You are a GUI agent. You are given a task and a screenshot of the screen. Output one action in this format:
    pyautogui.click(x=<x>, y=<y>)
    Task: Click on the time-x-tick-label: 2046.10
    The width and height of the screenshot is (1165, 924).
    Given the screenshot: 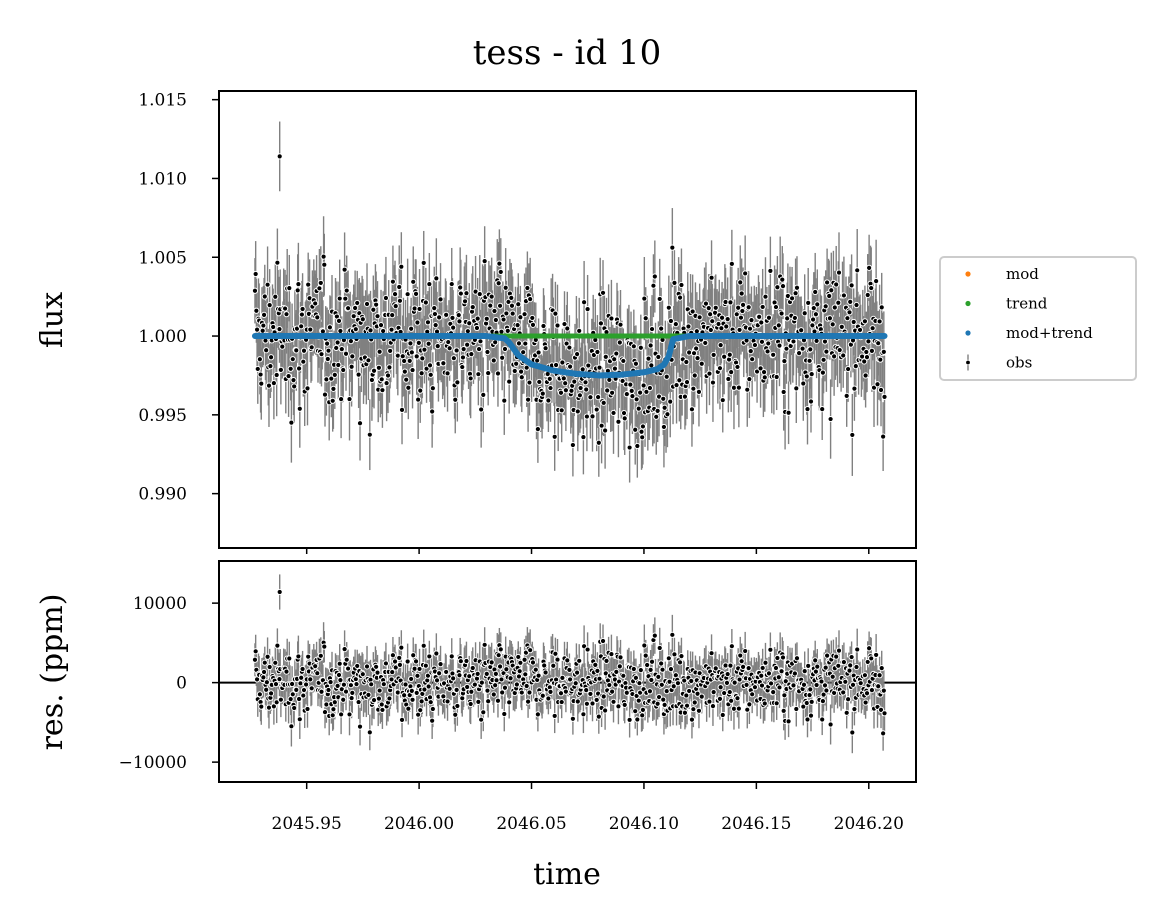 What is the action you would take?
    pyautogui.click(x=644, y=824)
    